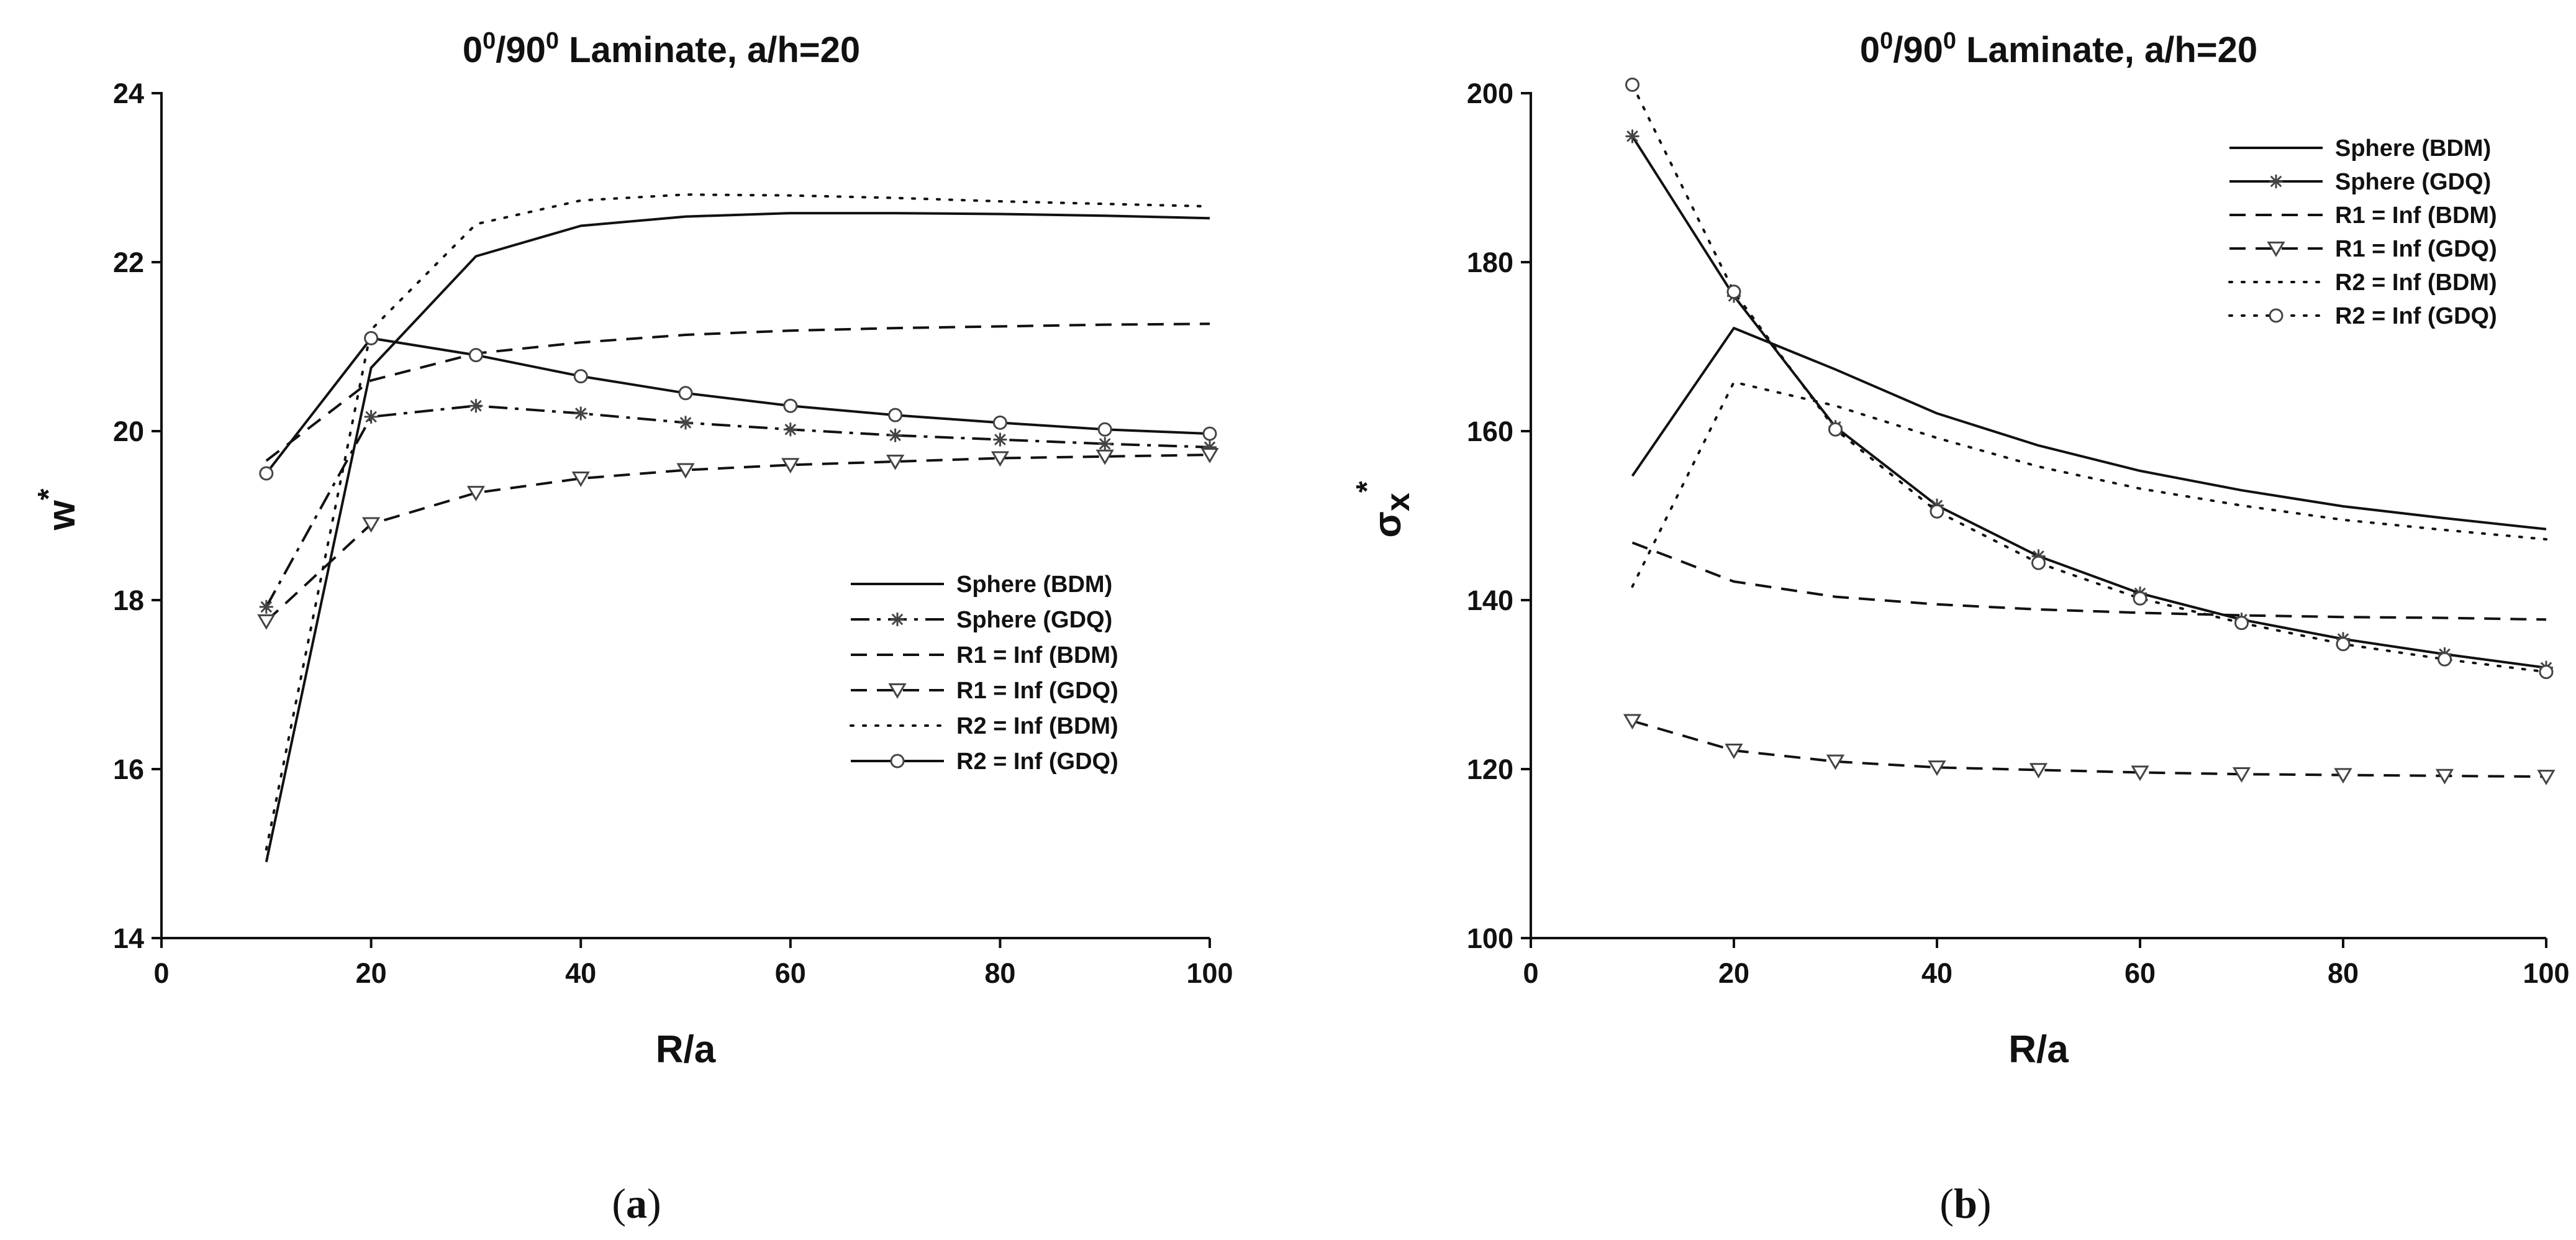 The image size is (2576, 1240). What do you see at coordinates (1530, 973) in the screenshot?
I see `chart-b-x-tick-label: 0` at bounding box center [1530, 973].